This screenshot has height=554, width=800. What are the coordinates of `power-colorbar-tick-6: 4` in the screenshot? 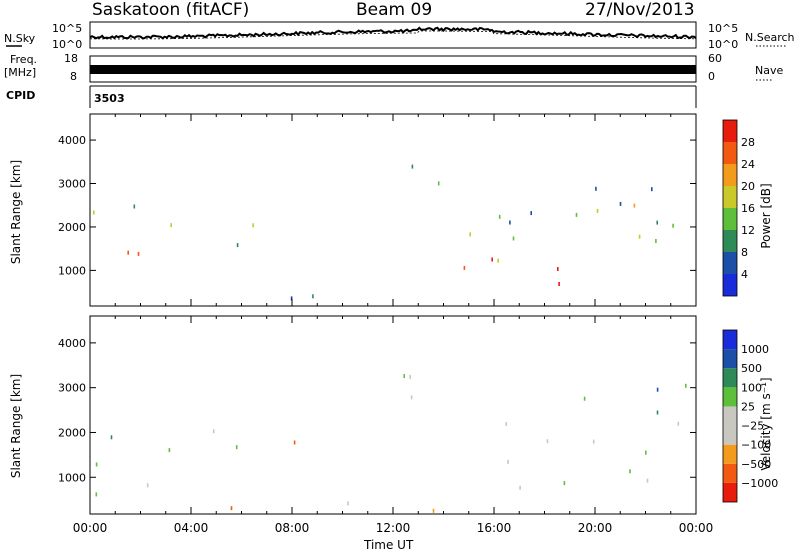 It's located at (744, 274).